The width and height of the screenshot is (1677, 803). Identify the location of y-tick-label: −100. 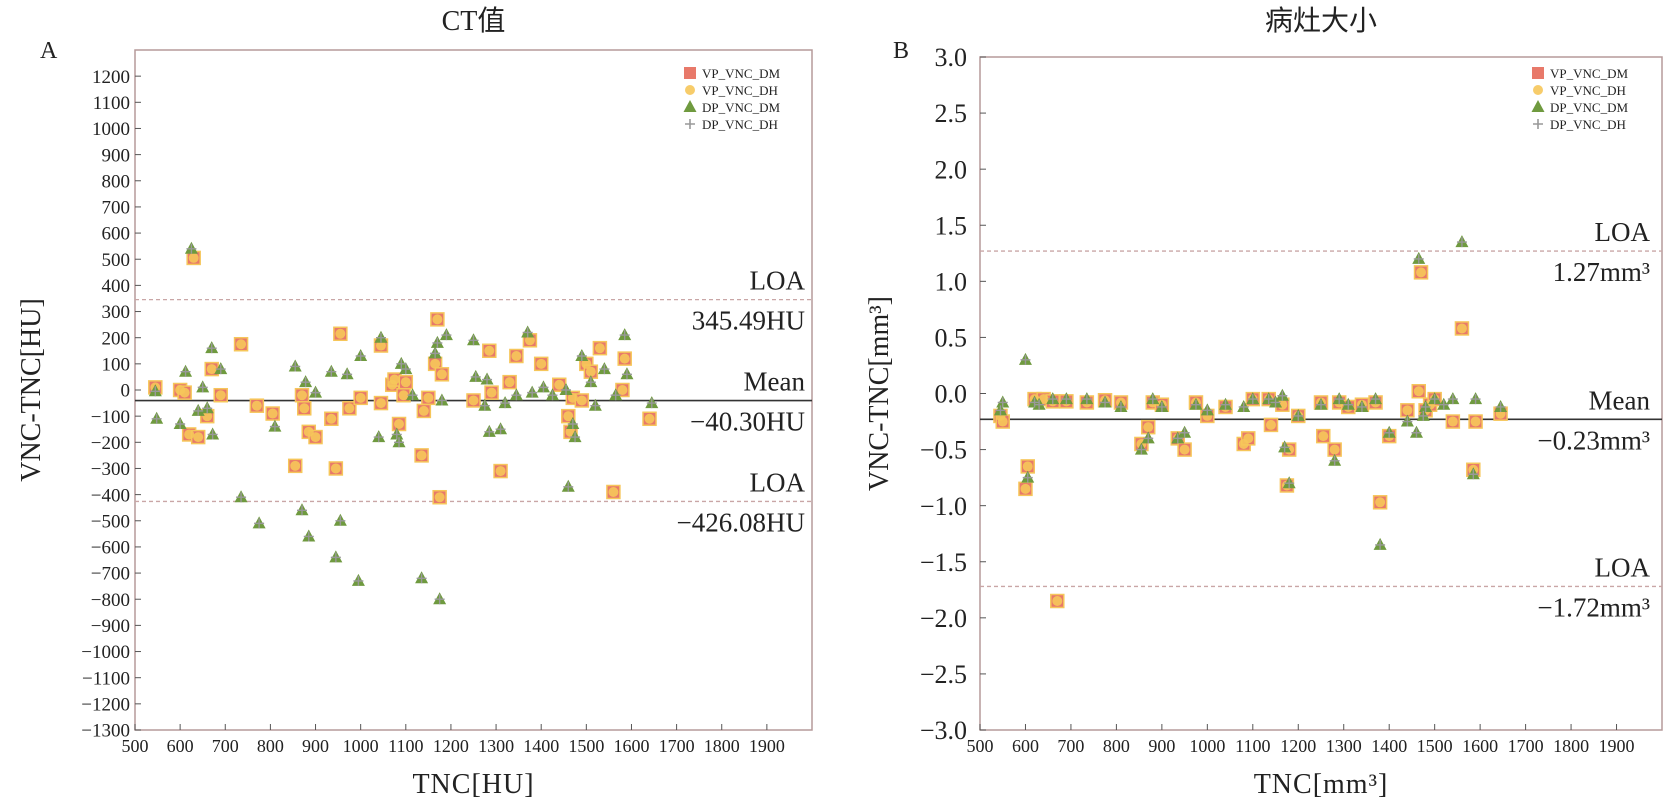
(110, 417).